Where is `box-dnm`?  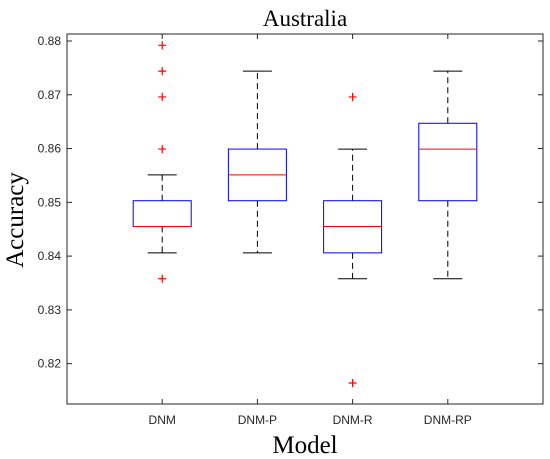 box-dnm is located at coordinates (162, 214).